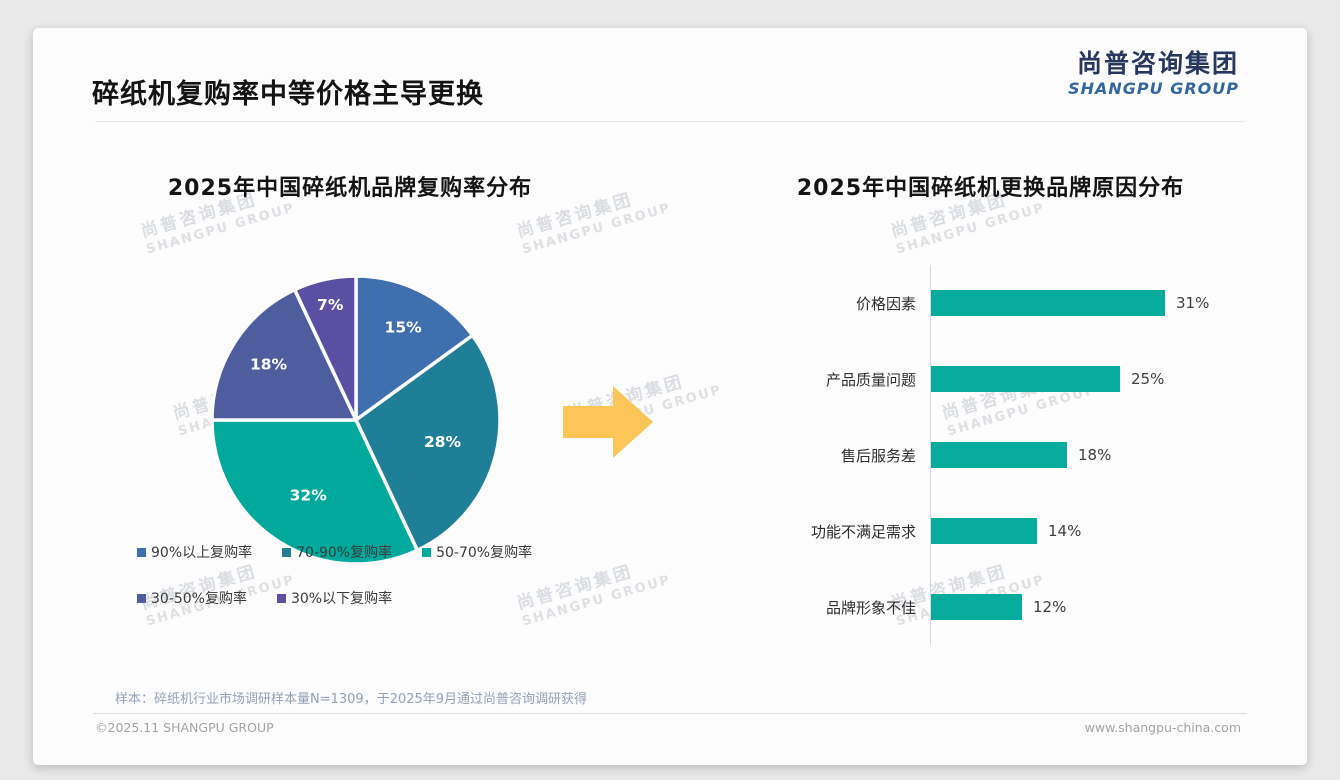  What do you see at coordinates (443, 442) in the screenshot?
I see `pie-slice-label: 28%` at bounding box center [443, 442].